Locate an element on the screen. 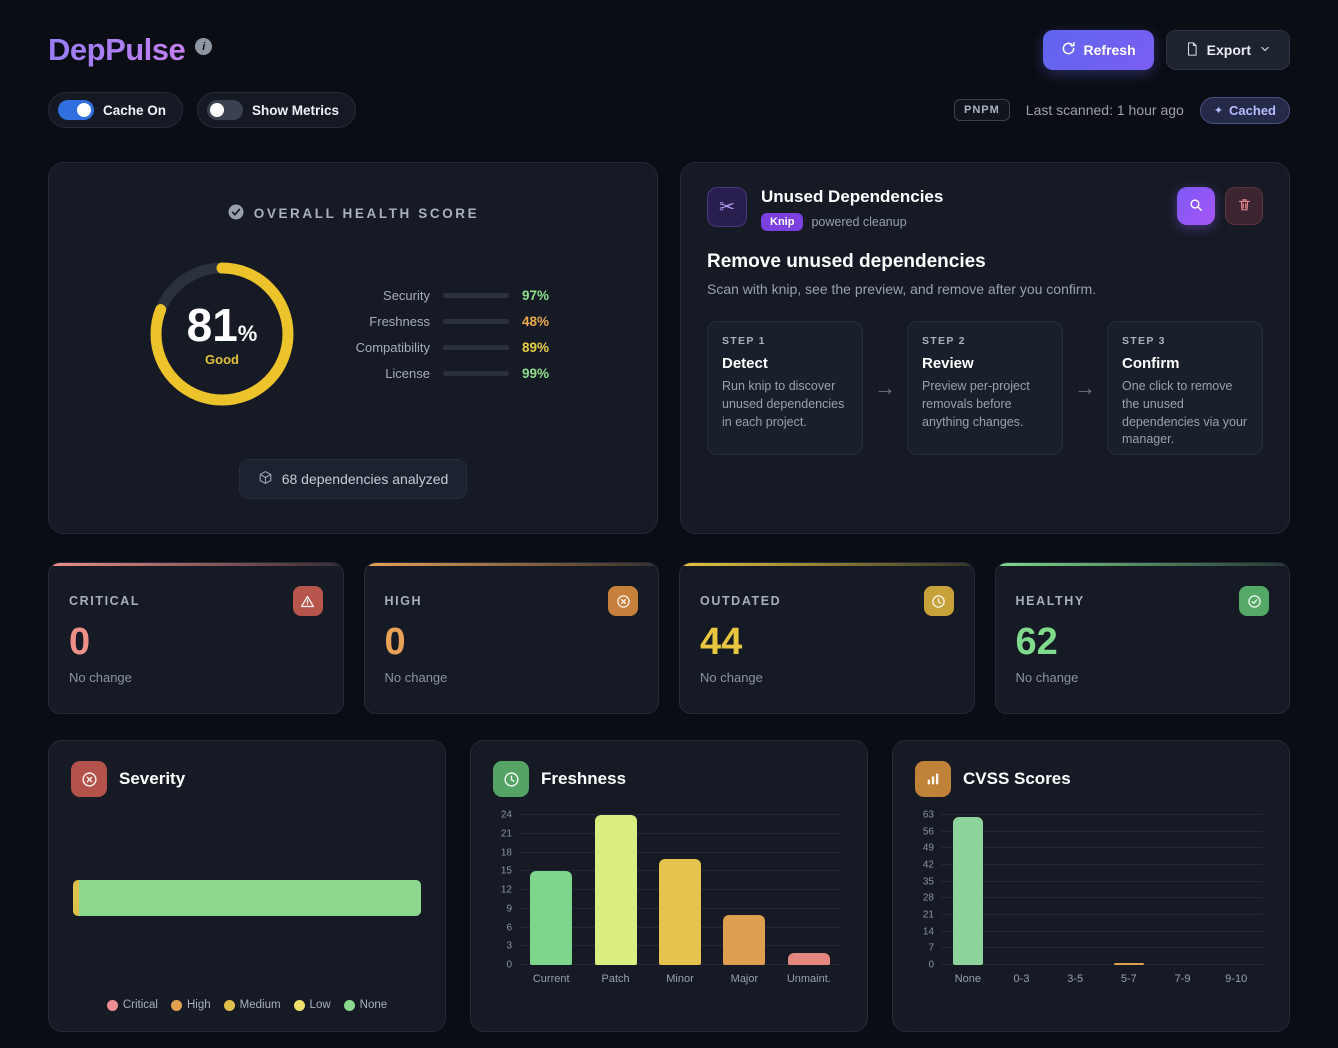 The height and width of the screenshot is (1048, 1338). severity-legend: Critical High Medium Low None is located at coordinates (247, 1007).